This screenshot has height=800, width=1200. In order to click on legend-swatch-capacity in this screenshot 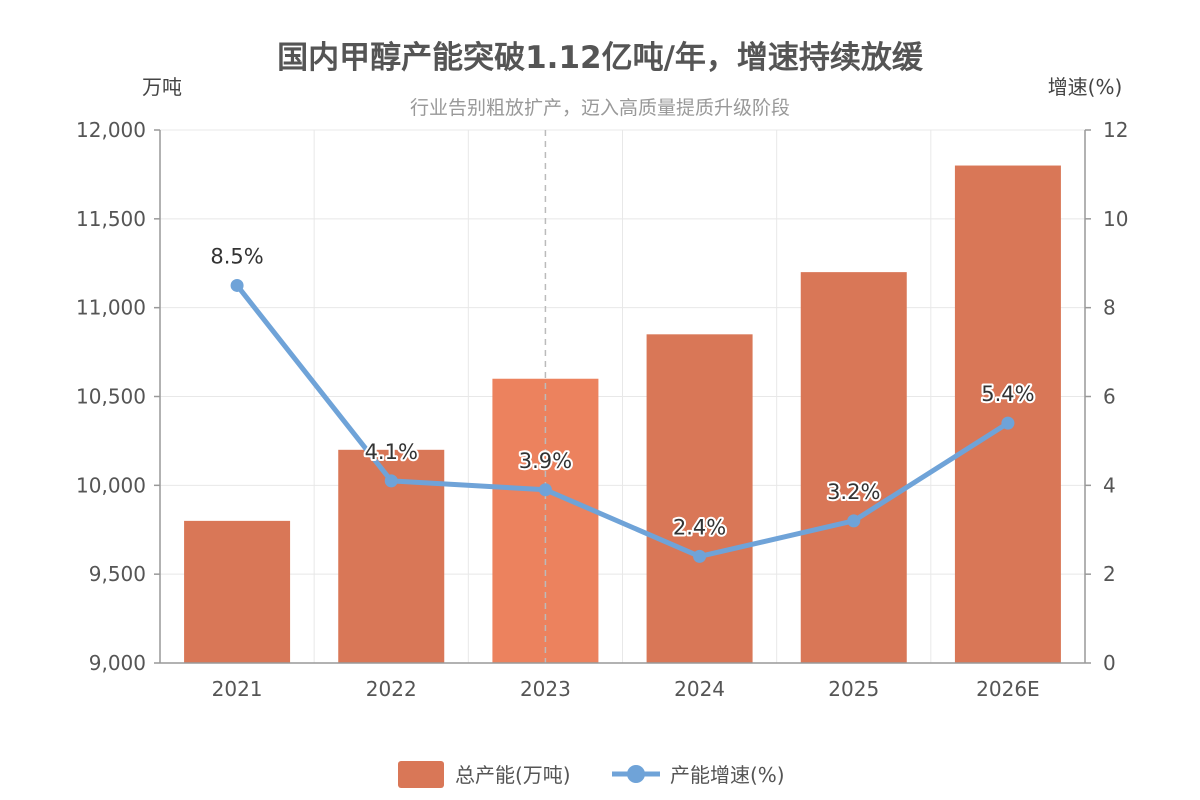, I will do `click(421, 774)`.